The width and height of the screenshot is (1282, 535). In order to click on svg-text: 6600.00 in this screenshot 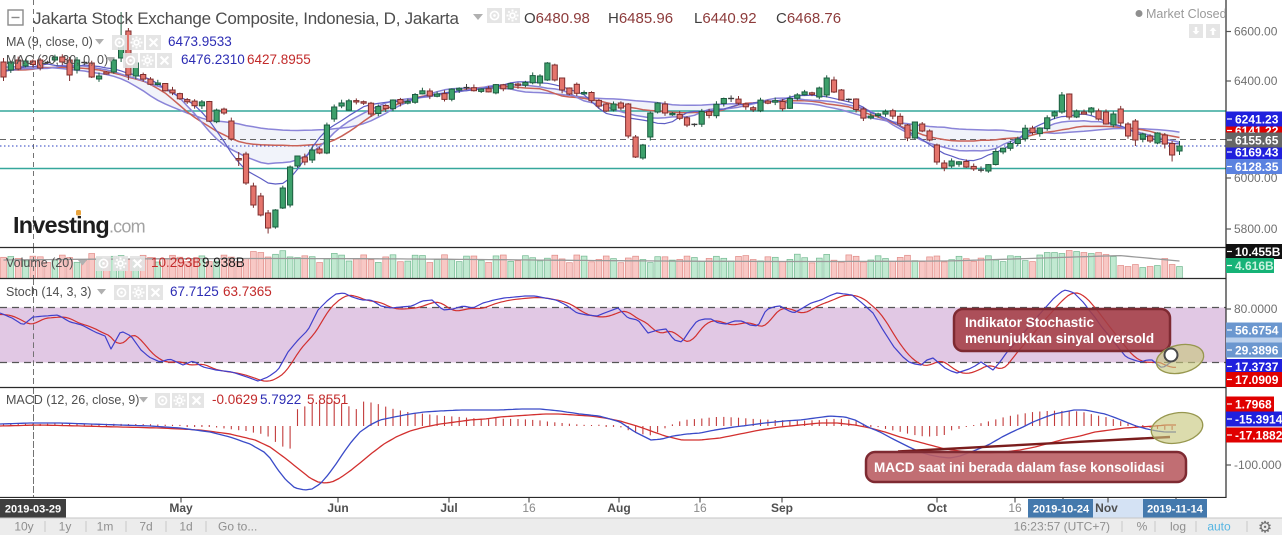, I will do `click(1256, 32)`.